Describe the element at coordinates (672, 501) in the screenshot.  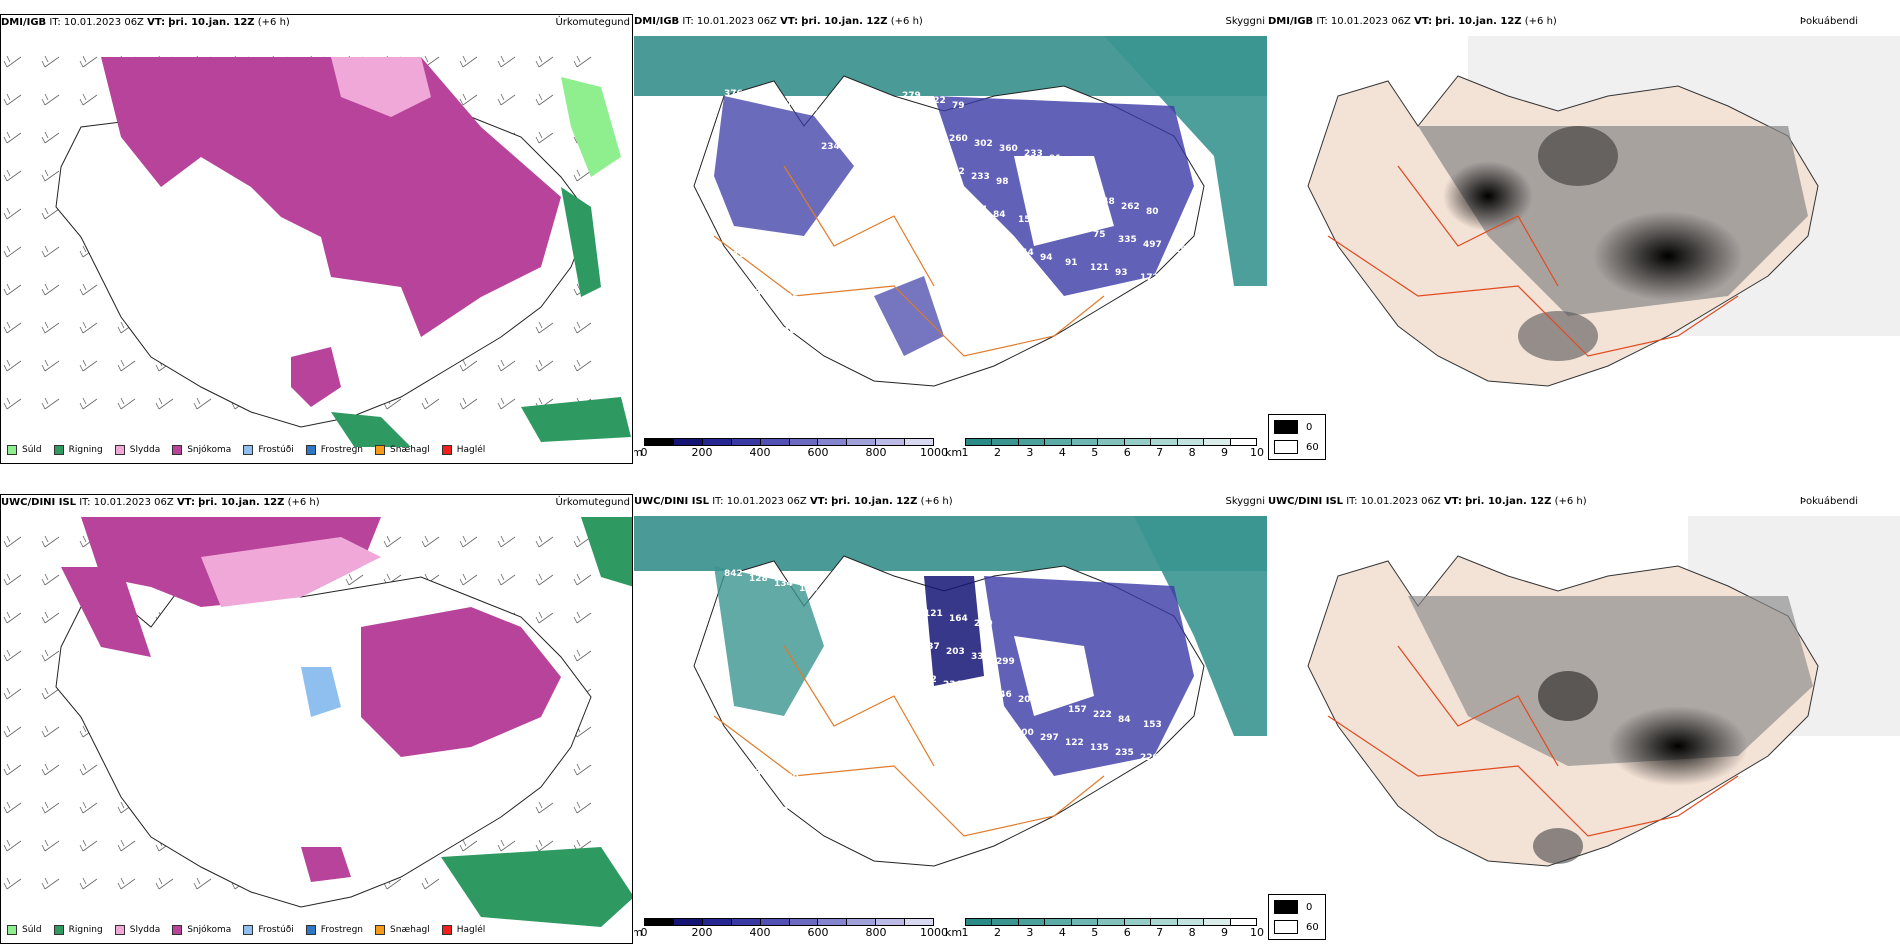
I see `model-source: UWC/DINI ISL` at that location.